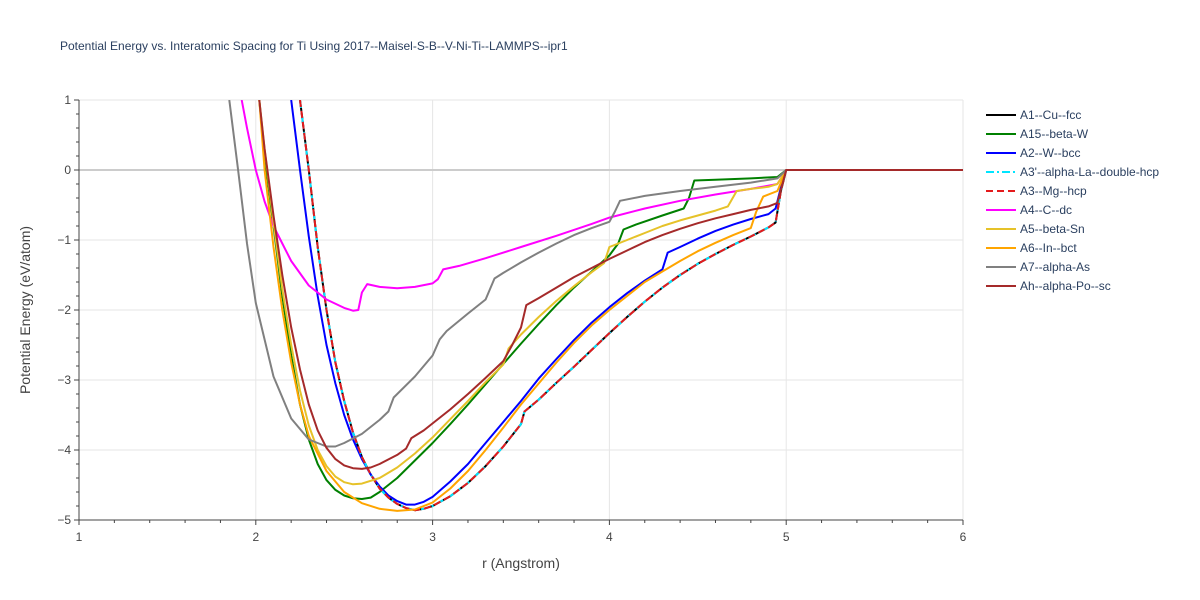 This screenshot has height=600, width=1200. What do you see at coordinates (255, 537) in the screenshot?
I see `x-tick-label: 2` at bounding box center [255, 537].